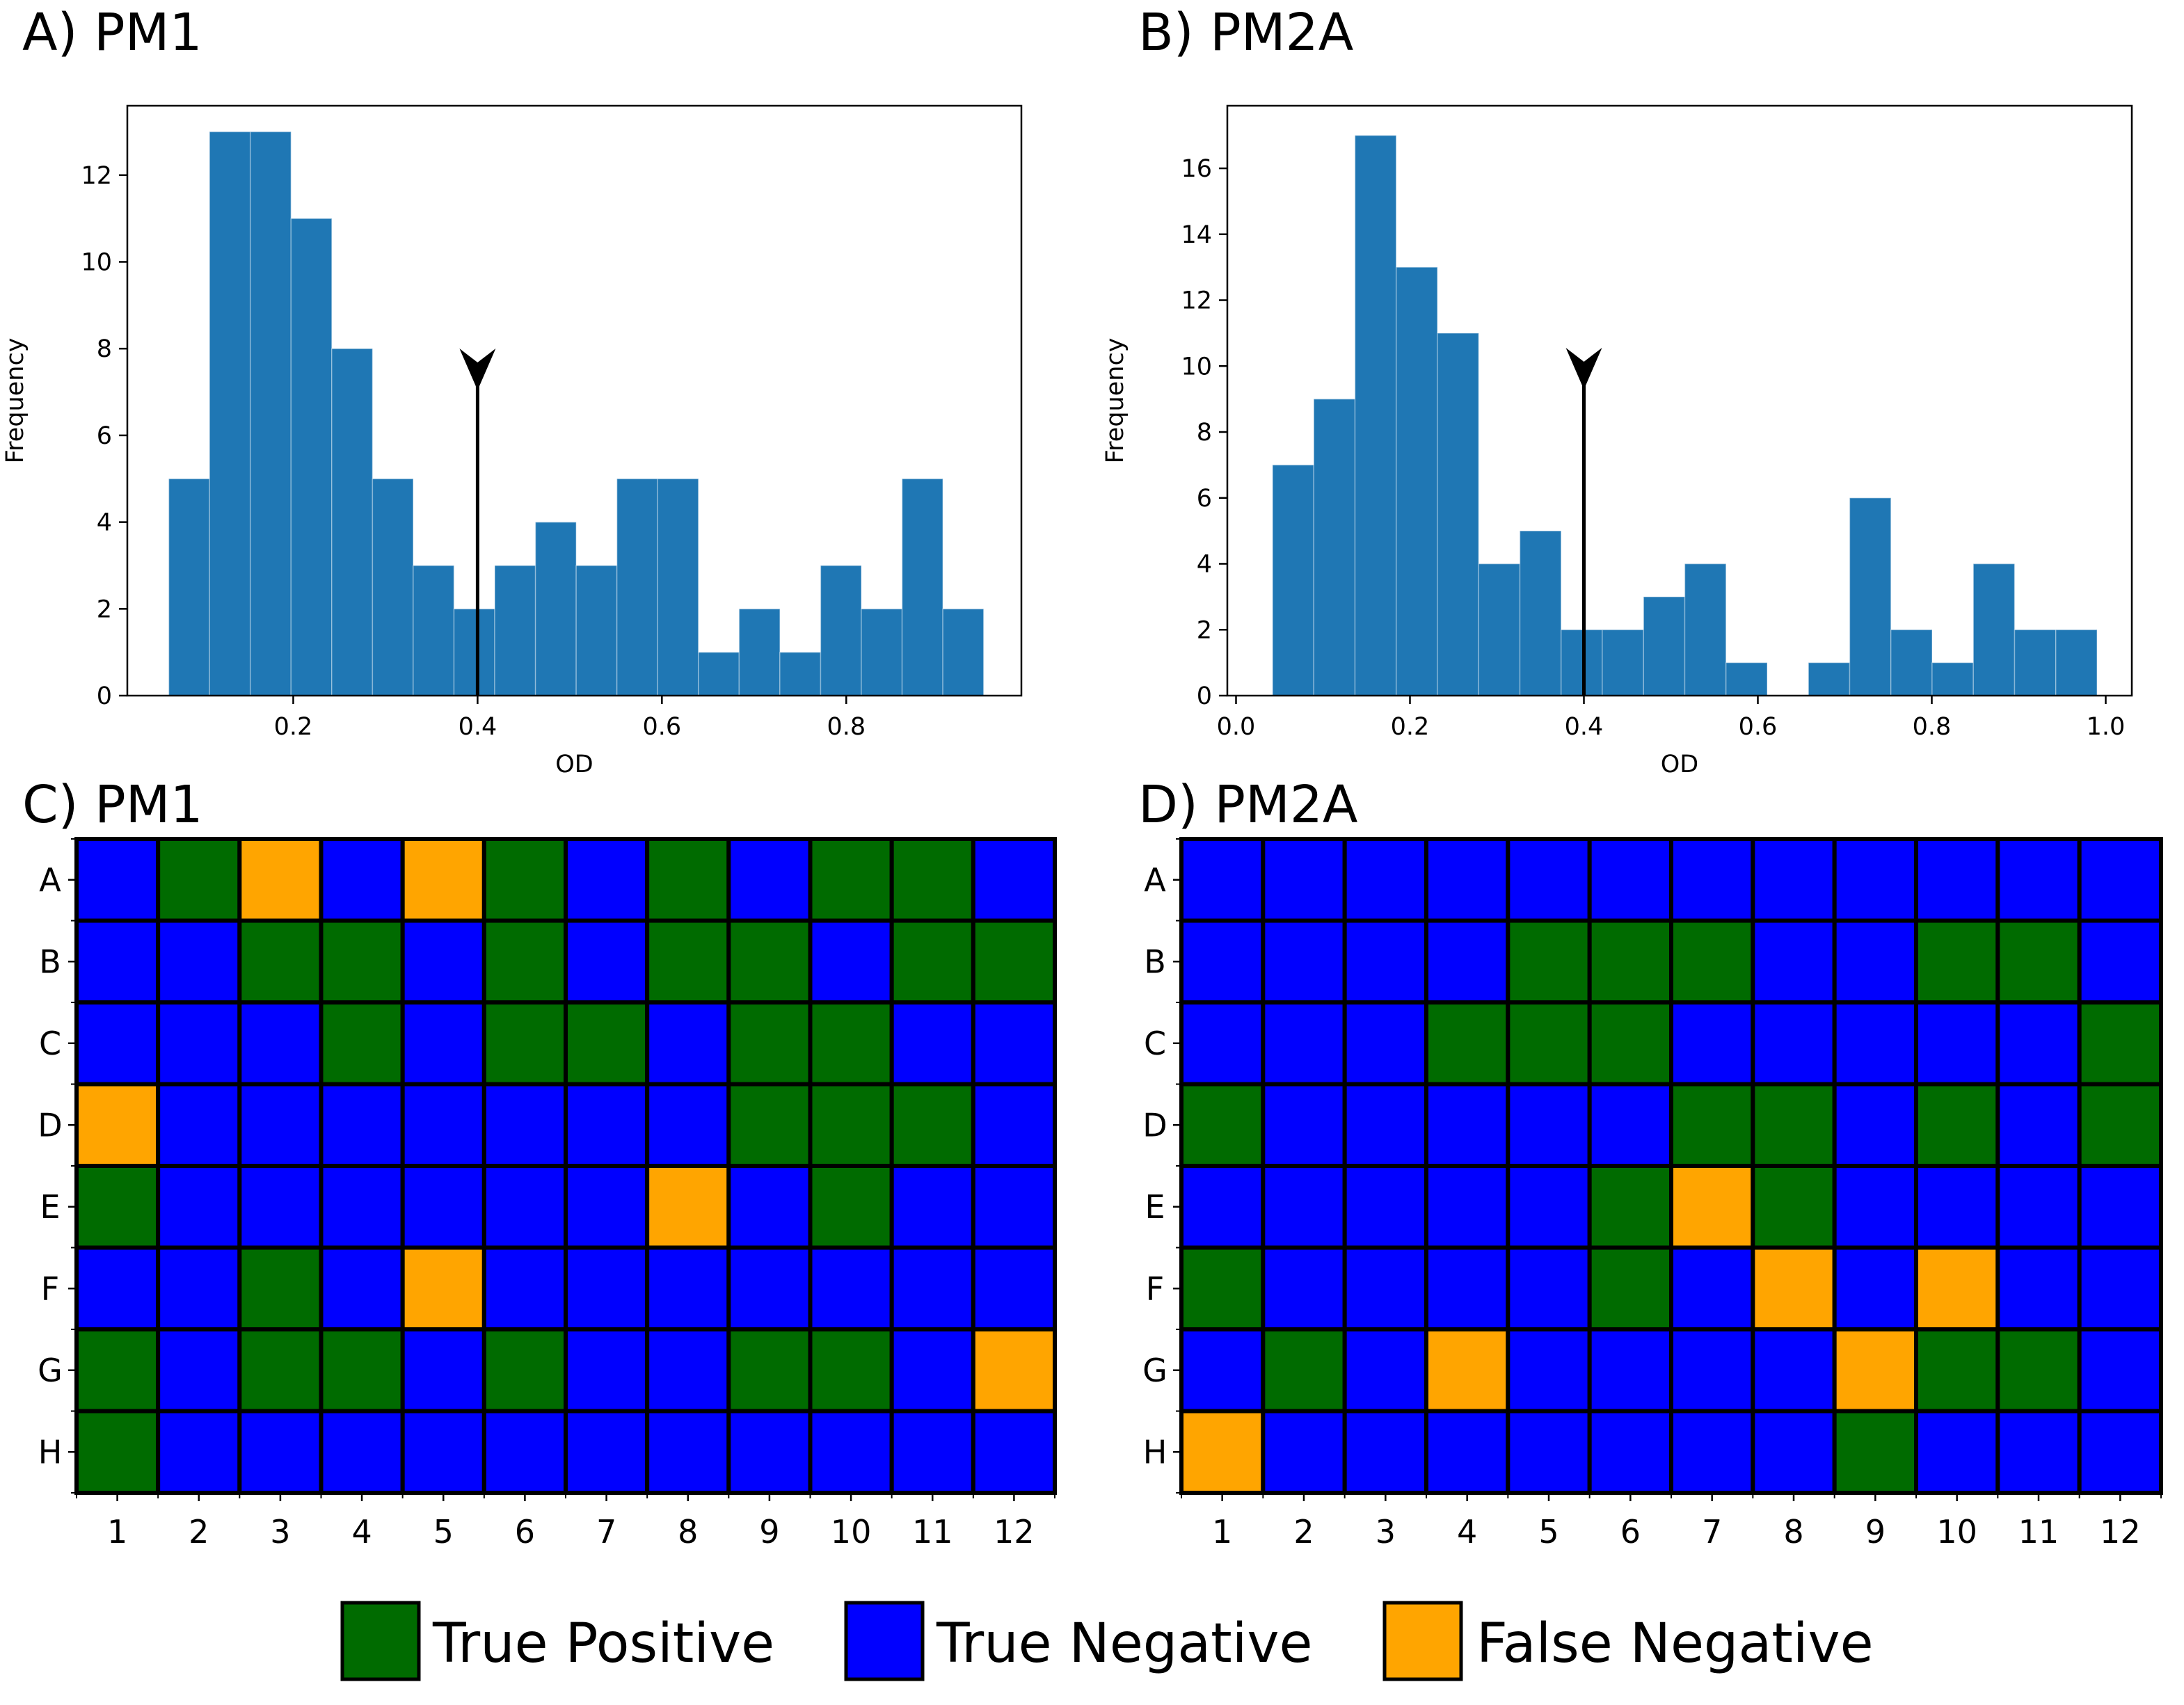 The image size is (2184, 1705). I want to click on y-tick-label: 4, so click(105, 523).